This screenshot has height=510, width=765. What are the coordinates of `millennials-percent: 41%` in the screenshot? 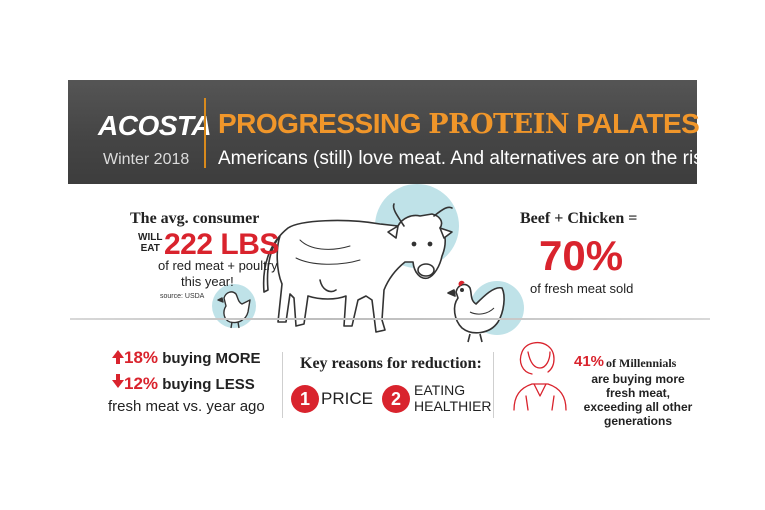 It's located at (589, 361).